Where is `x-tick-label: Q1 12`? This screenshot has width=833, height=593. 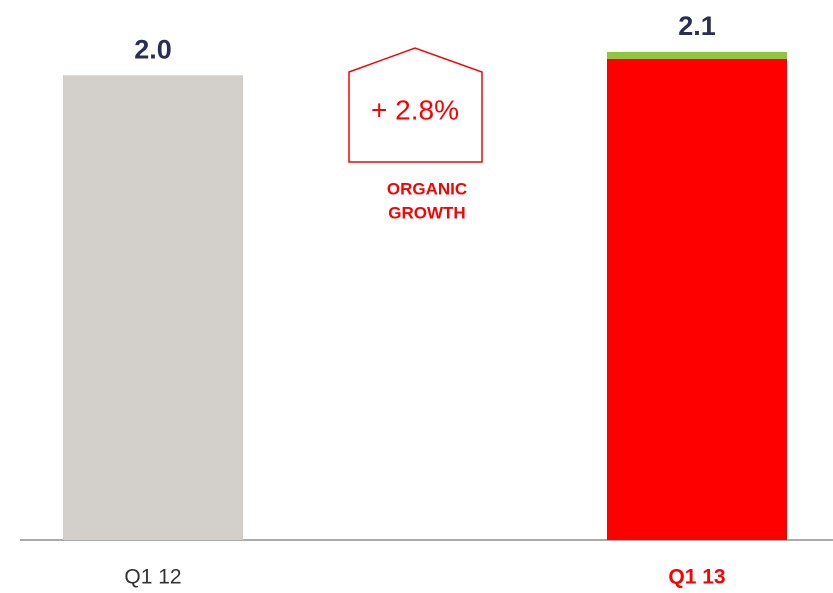 x-tick-label: Q1 12 is located at coordinates (152, 577).